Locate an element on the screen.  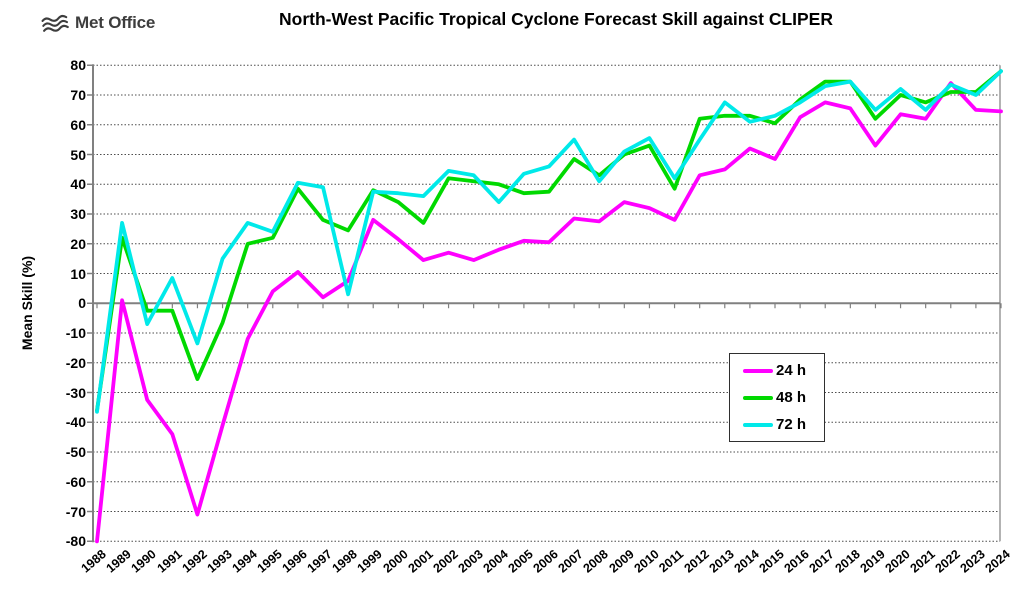
legend-item-48h: 48 h is located at coordinates (777, 398).